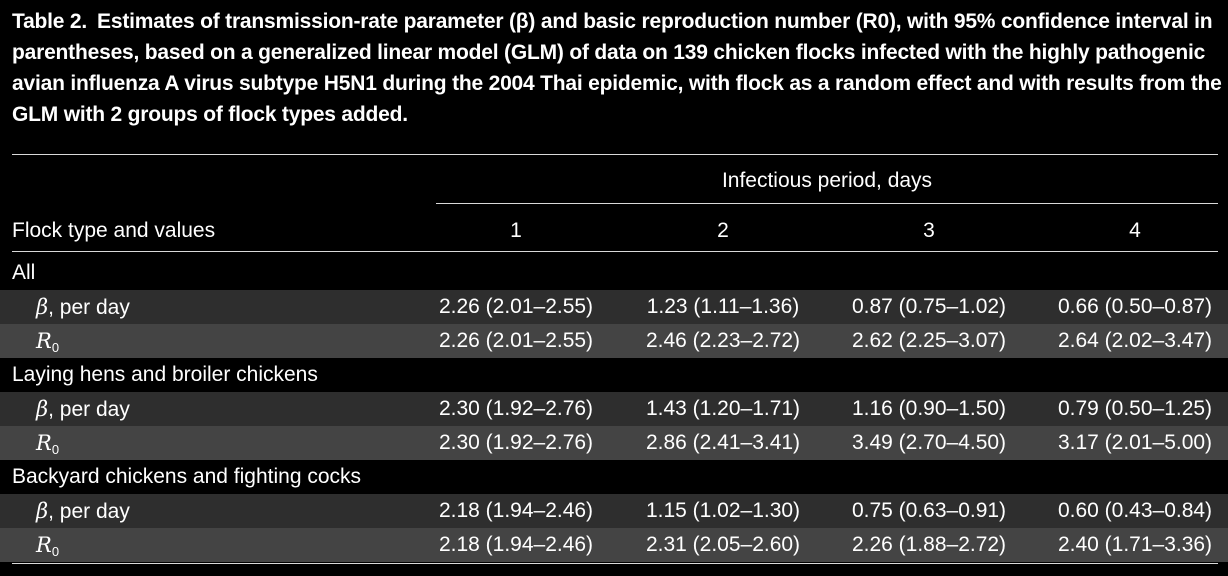  What do you see at coordinates (723, 230) in the screenshot?
I see `column-header-2: 2` at bounding box center [723, 230].